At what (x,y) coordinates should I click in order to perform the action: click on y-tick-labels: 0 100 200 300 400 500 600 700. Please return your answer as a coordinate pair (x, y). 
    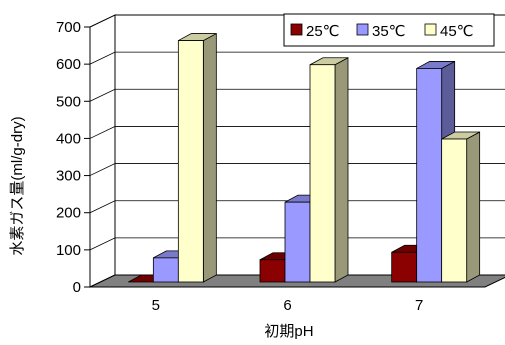
    Looking at the image, I should click on (73, 157).